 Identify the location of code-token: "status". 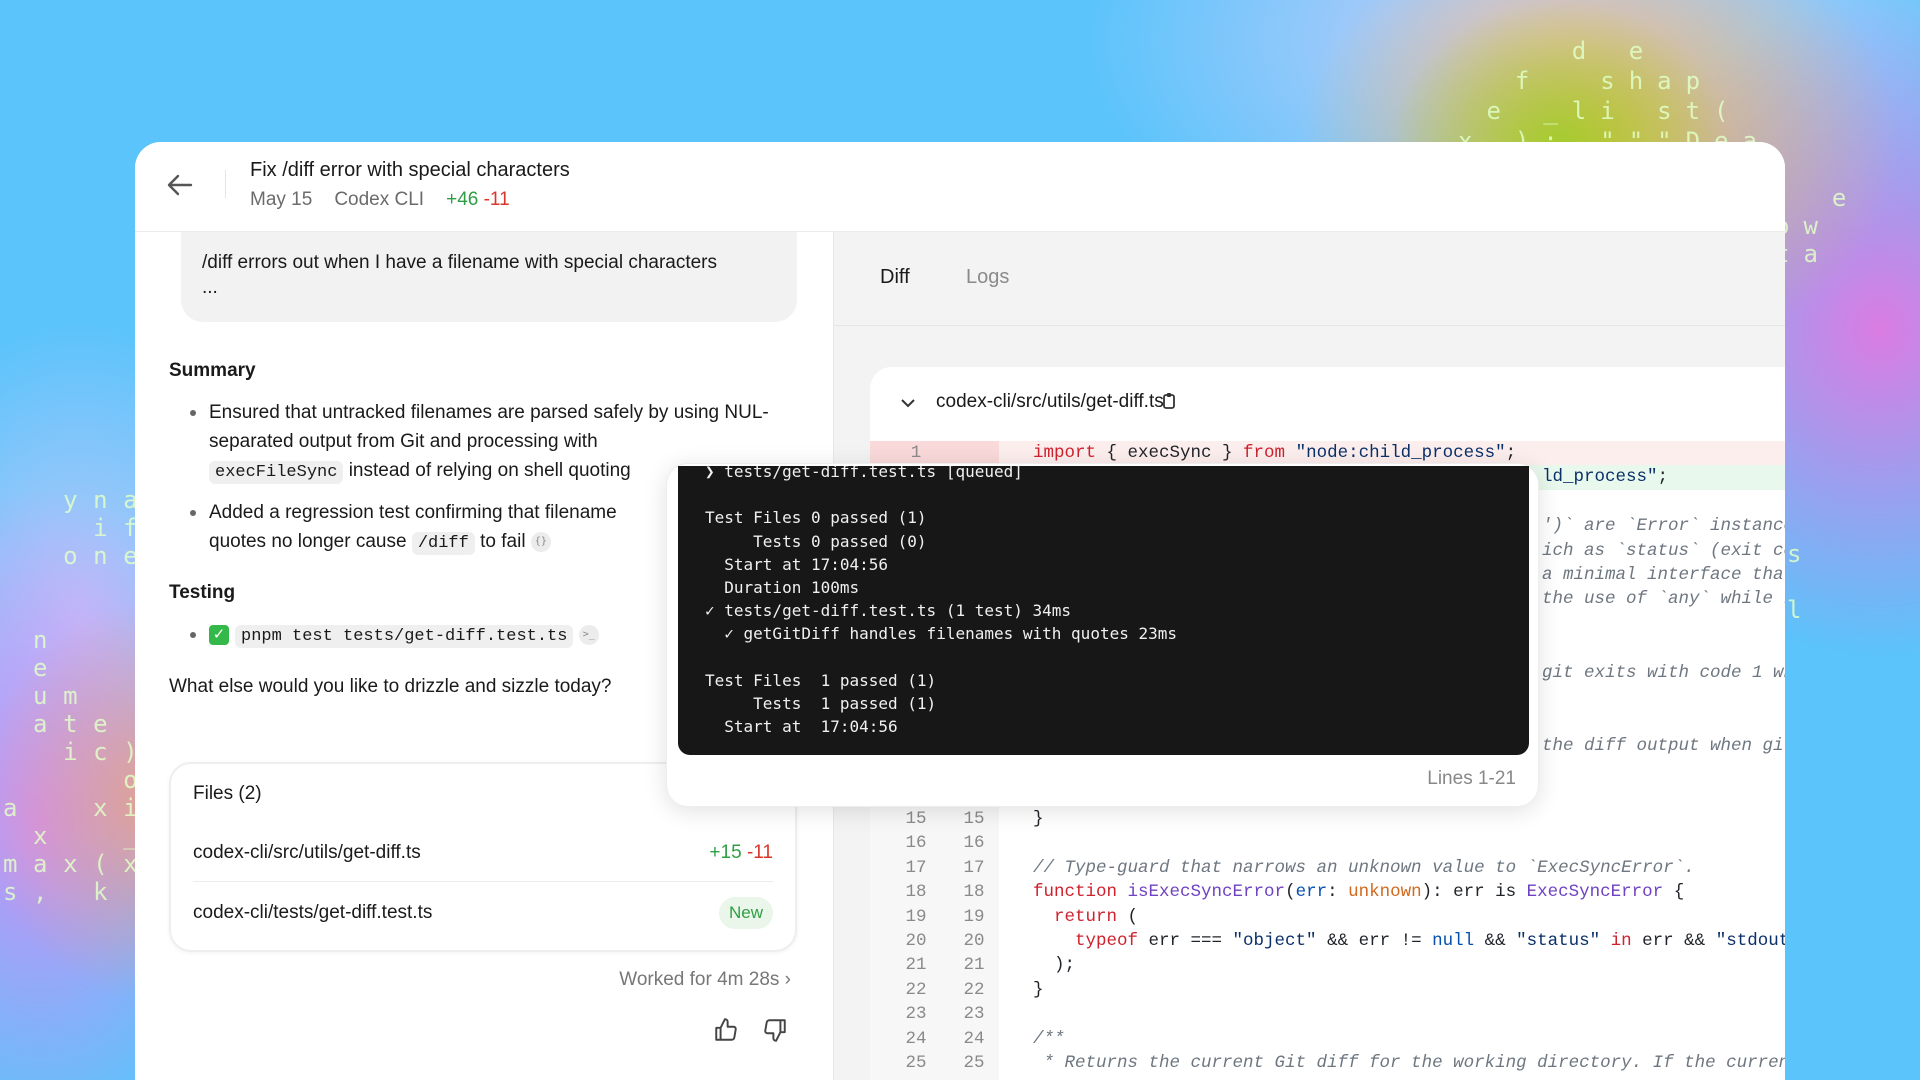
(1558, 941).